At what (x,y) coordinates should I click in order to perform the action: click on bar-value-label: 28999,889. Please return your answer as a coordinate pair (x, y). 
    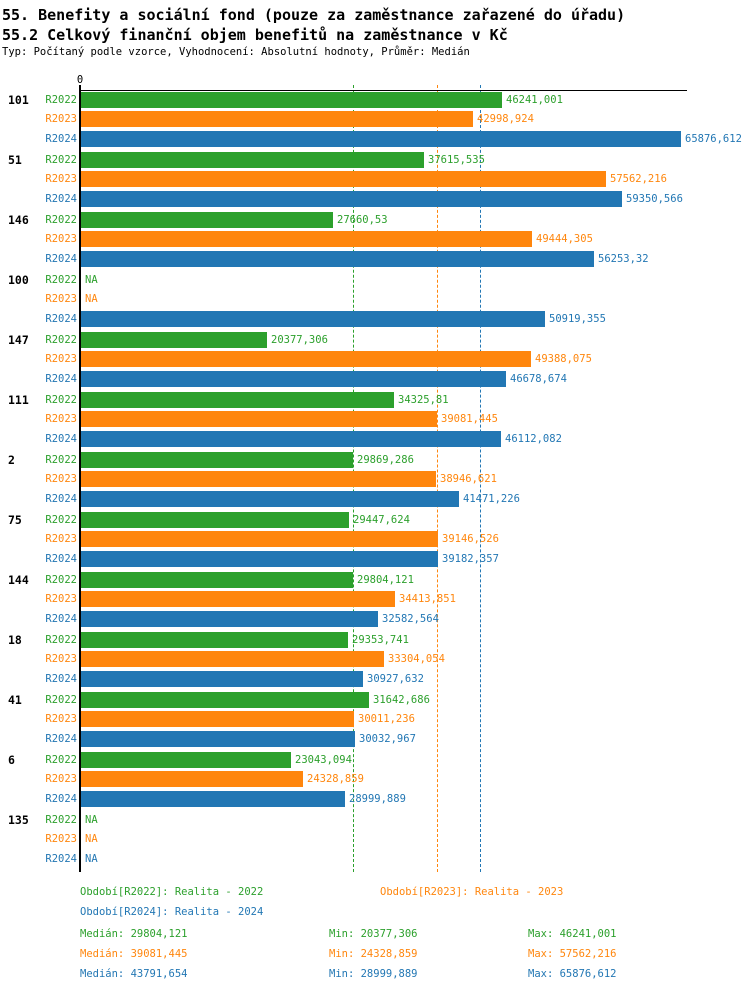
    Looking at the image, I should click on (377, 799).